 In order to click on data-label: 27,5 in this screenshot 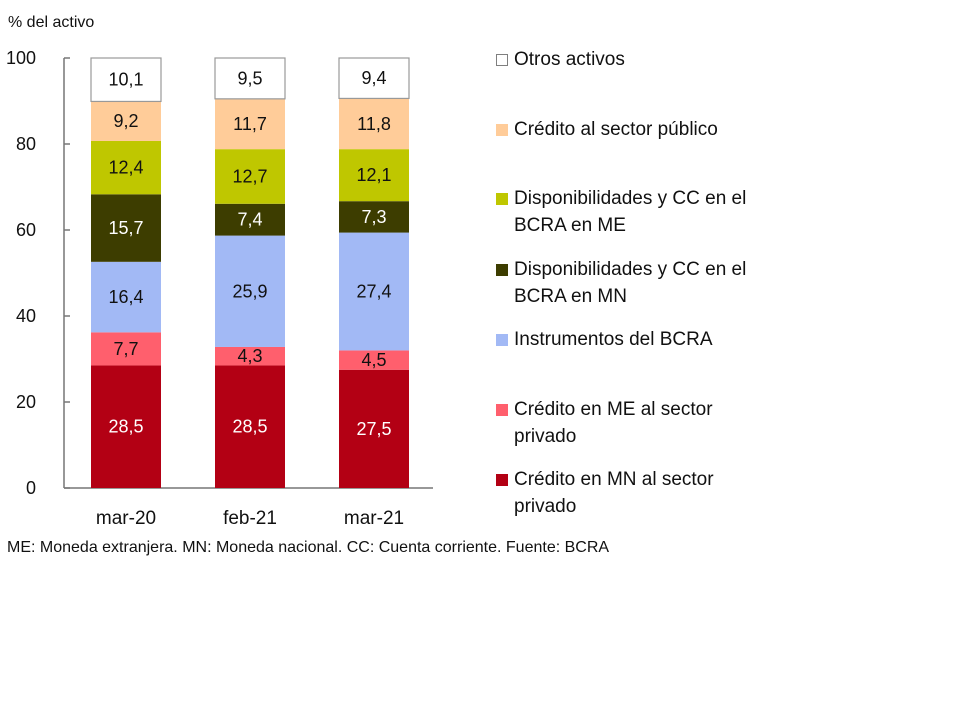, I will do `click(373, 429)`.